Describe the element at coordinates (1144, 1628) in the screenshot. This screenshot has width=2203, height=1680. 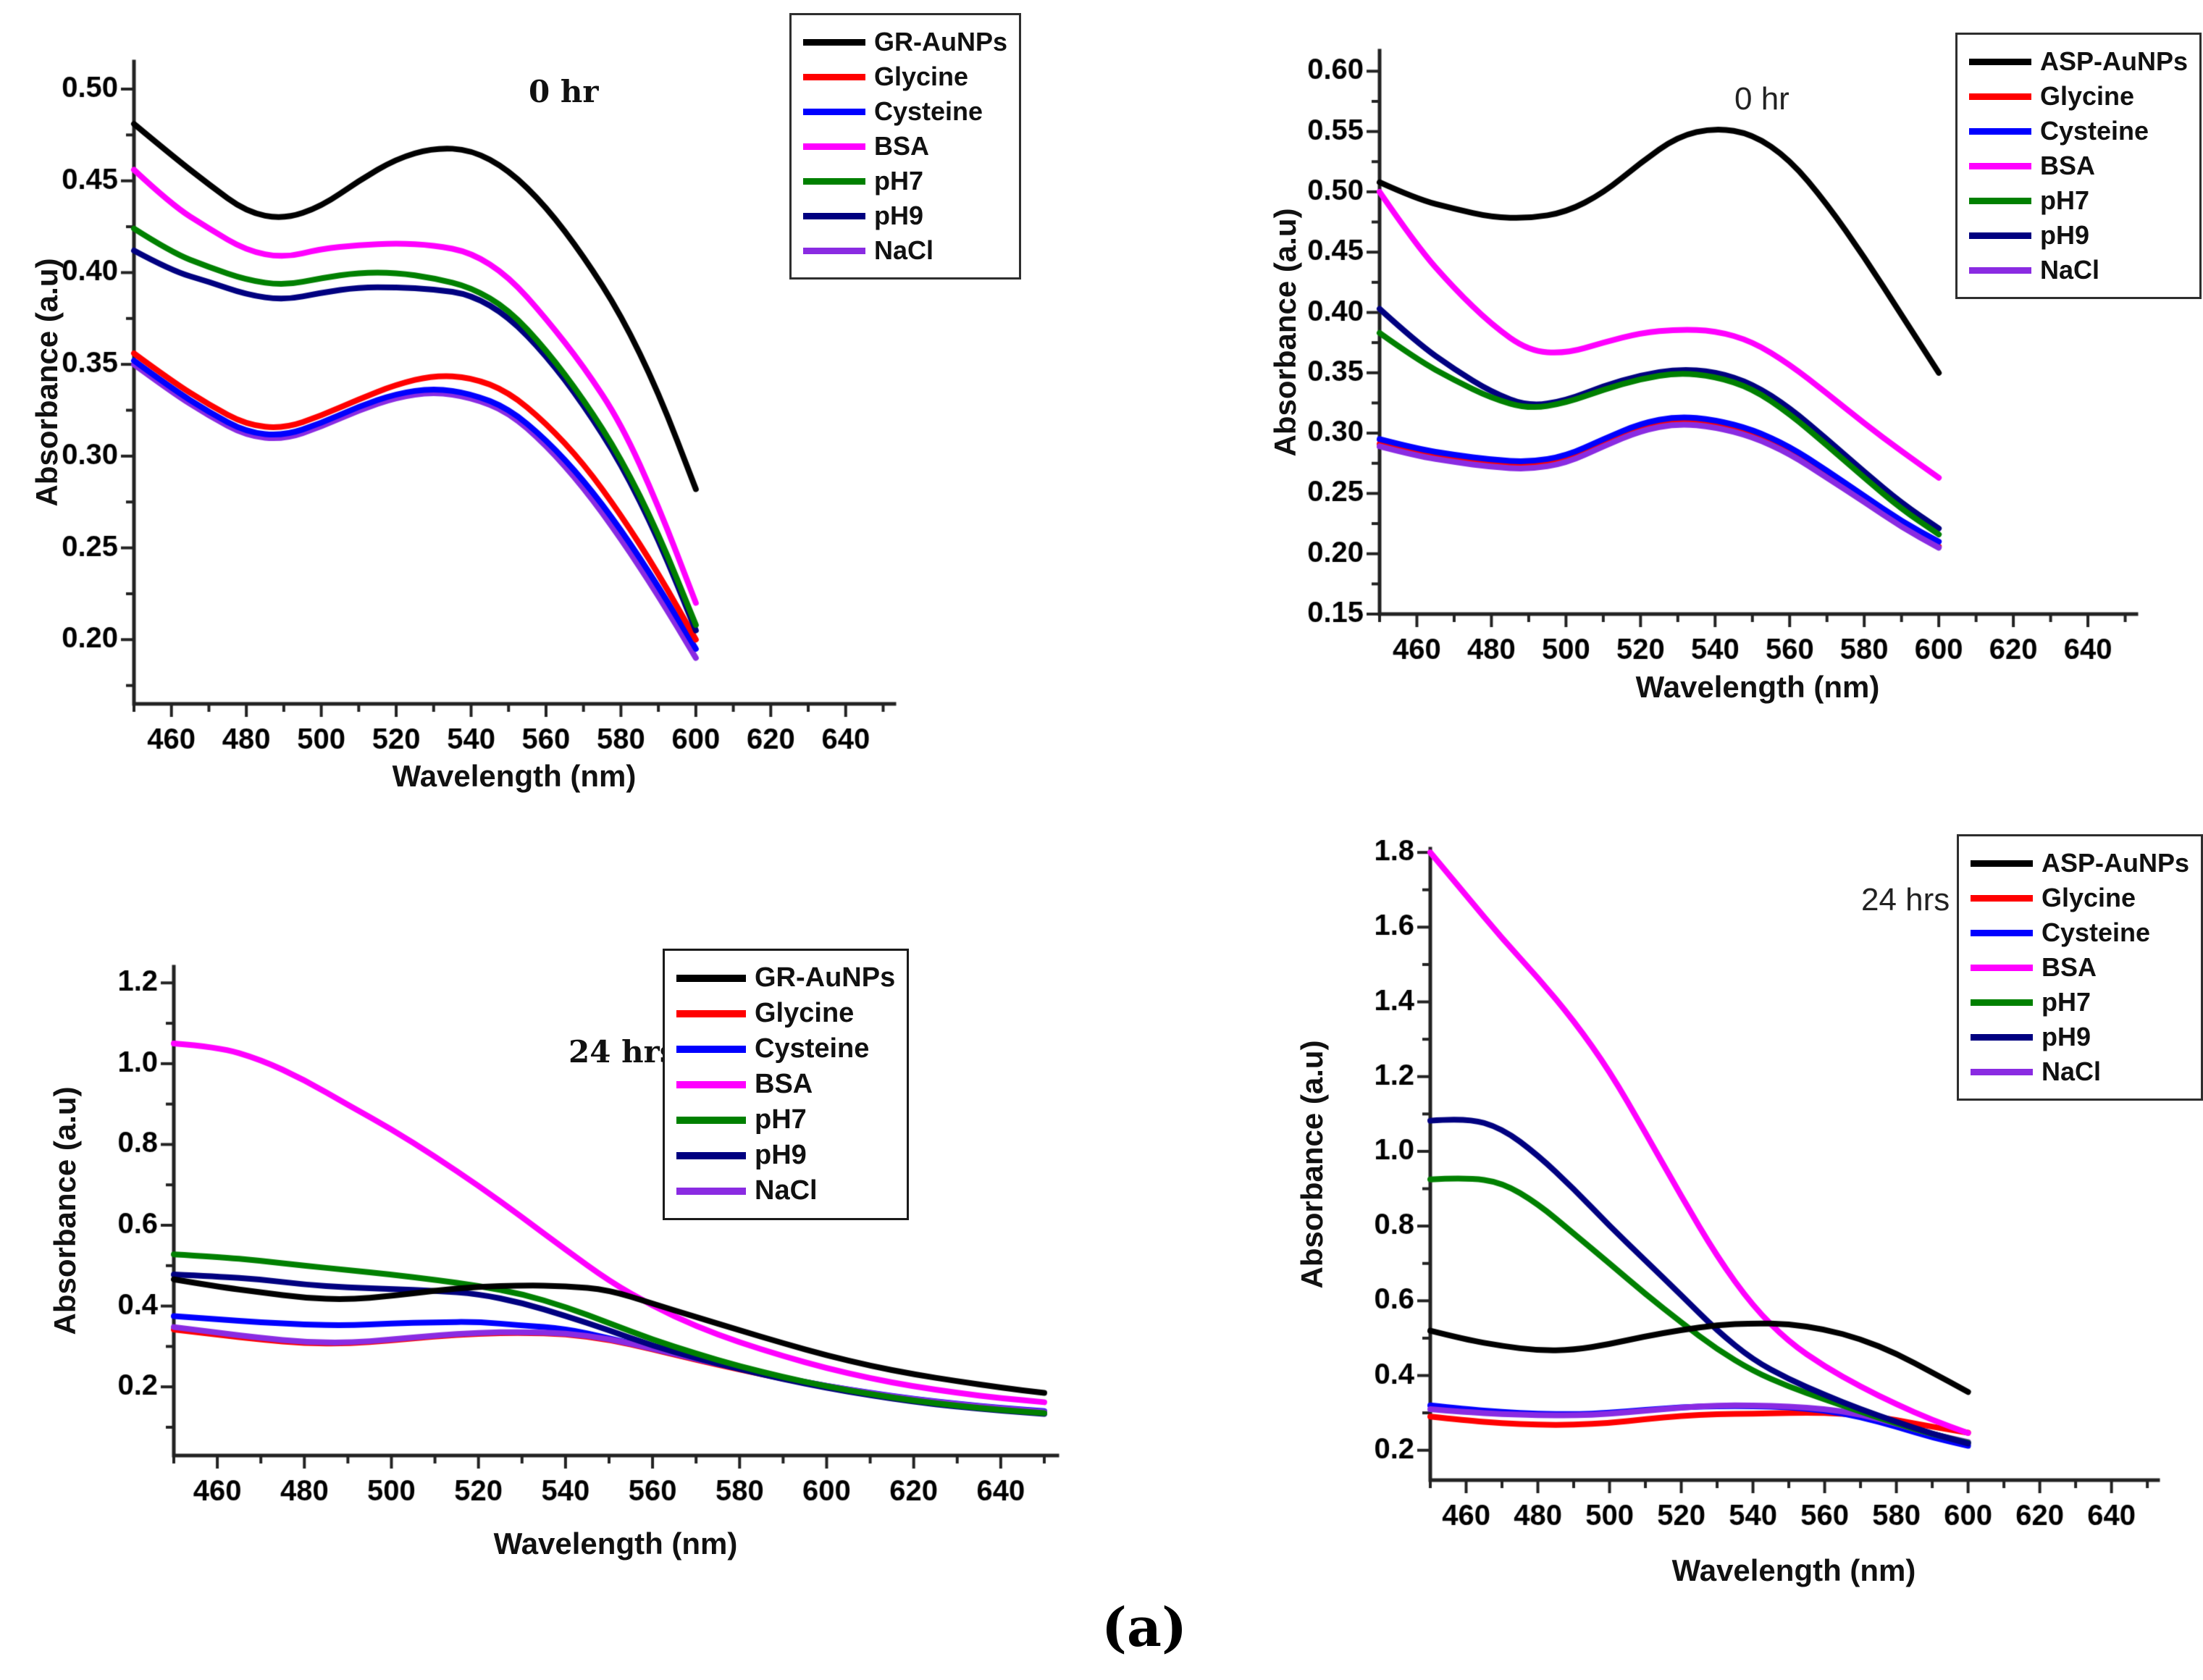
I see `figure-panel-label: (a)` at that location.